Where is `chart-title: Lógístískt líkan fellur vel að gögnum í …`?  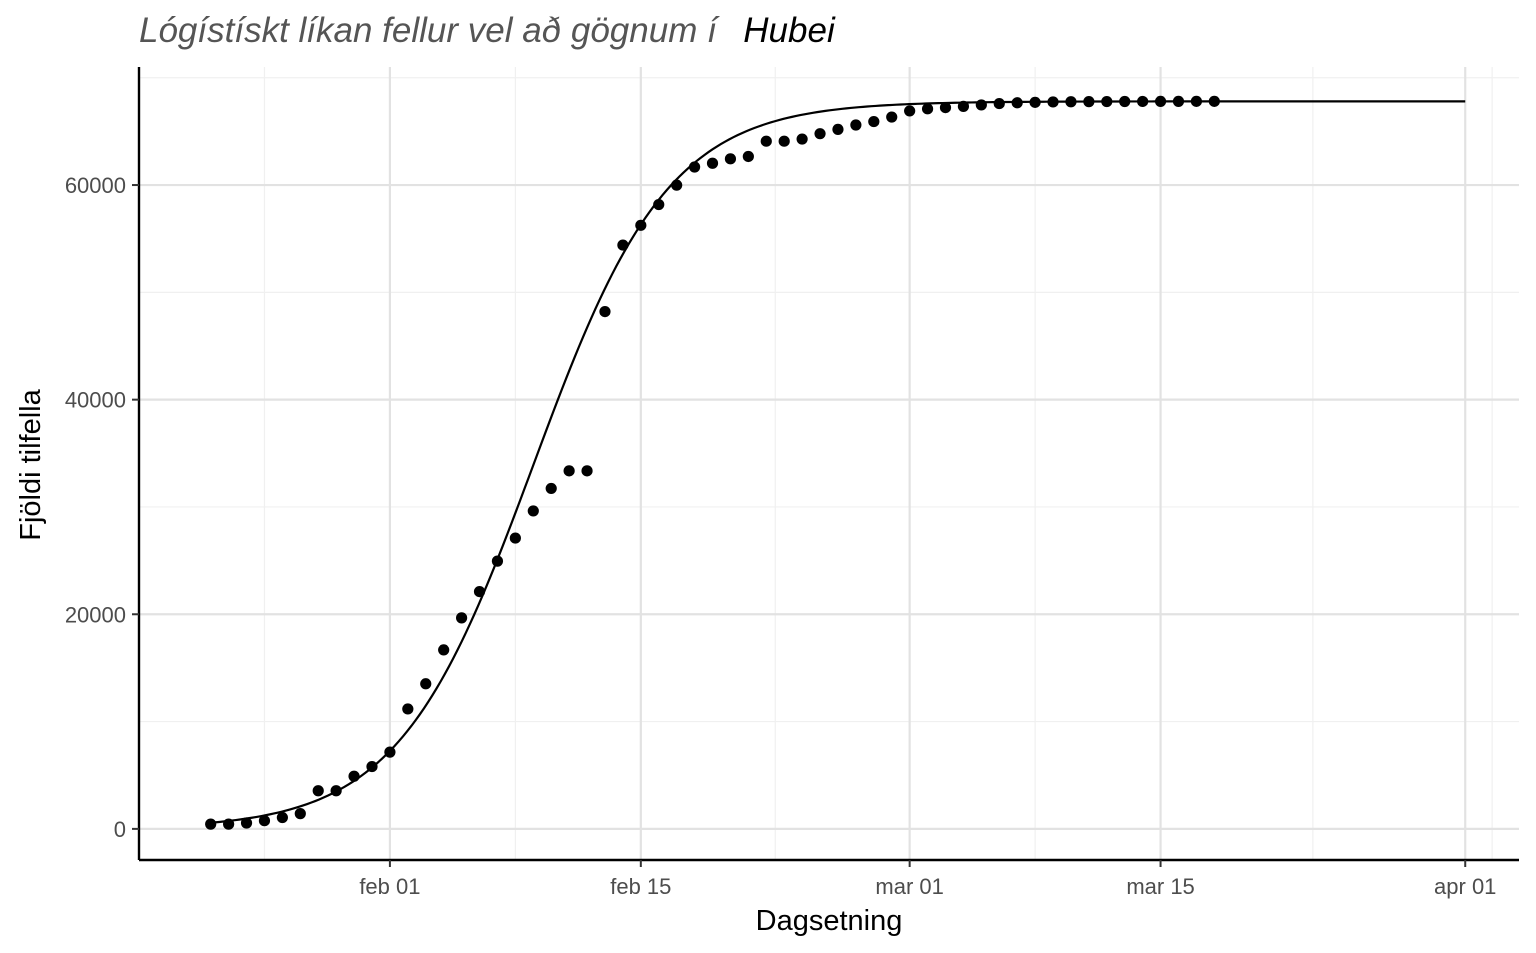
chart-title: Lógístískt líkan fellur vel að gögnum í … is located at coordinates (487, 30).